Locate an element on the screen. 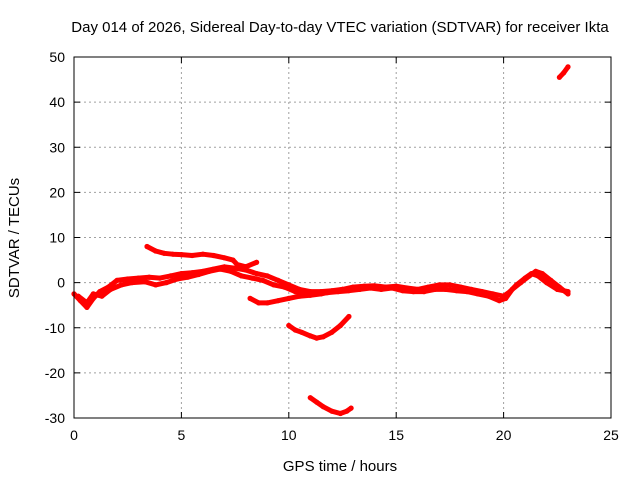 This screenshot has width=640, height=480. y-tick-label: 10 is located at coordinates (57, 238).